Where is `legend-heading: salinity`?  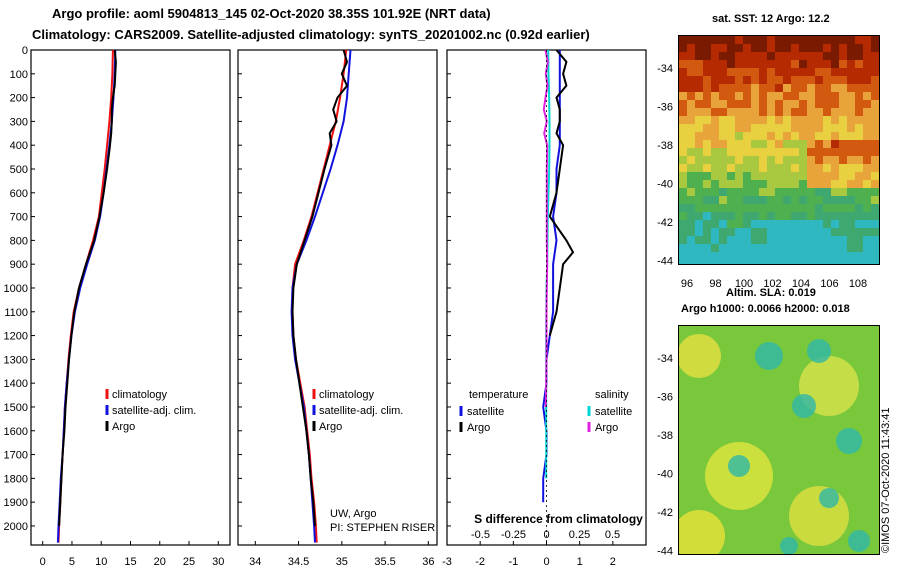
legend-heading: salinity is located at coordinates (612, 395).